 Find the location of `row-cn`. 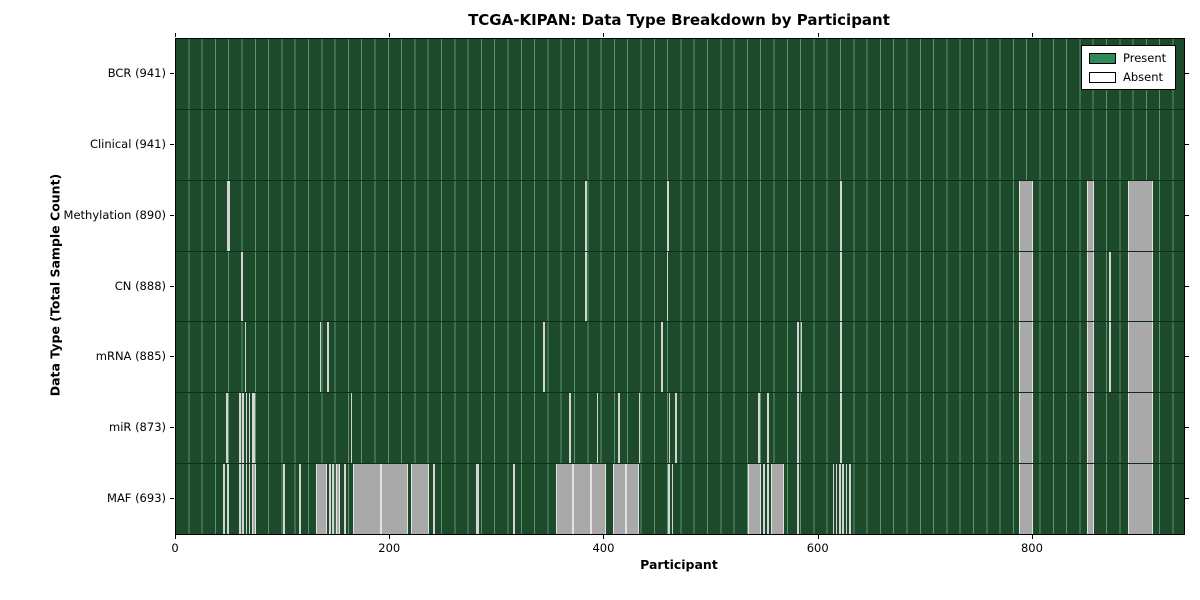

row-cn is located at coordinates (680, 287).